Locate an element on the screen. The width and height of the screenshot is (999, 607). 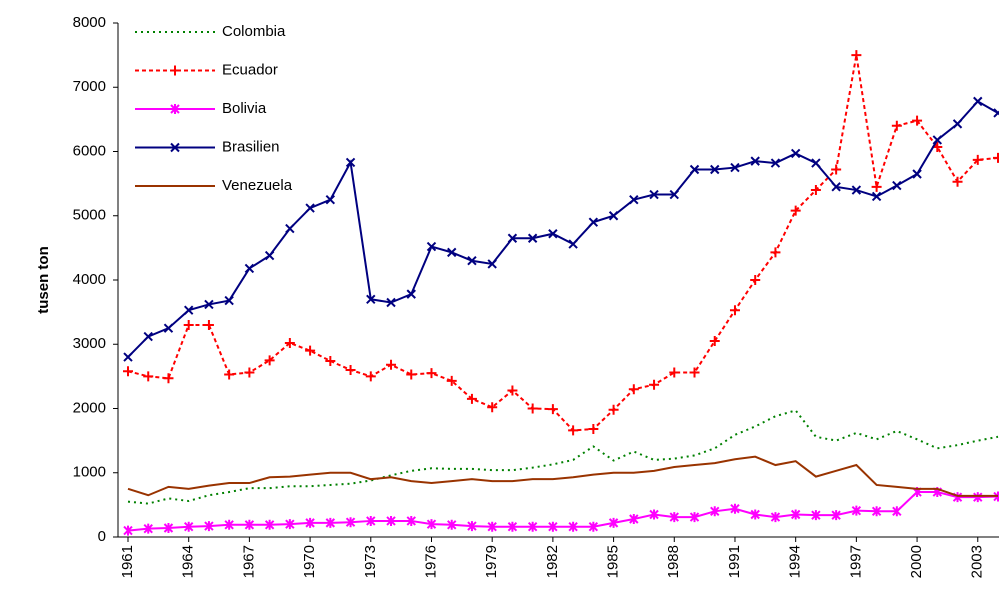
legend-label: Venezuela is located at coordinates (257, 185).